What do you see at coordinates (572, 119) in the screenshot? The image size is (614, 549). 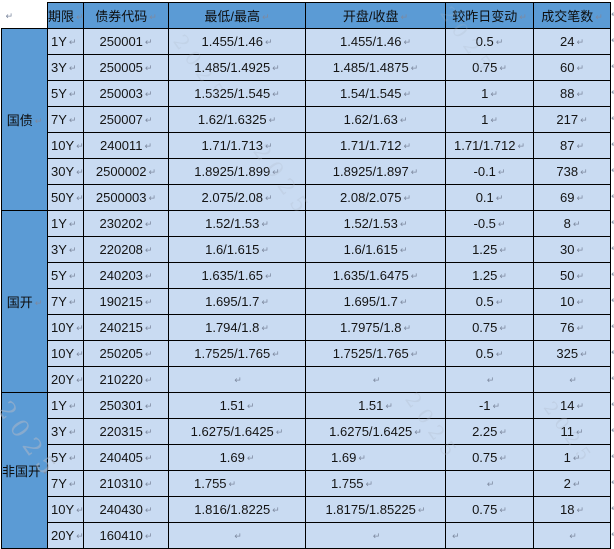 I see `trade-count-cell: 217 ↵` at bounding box center [572, 119].